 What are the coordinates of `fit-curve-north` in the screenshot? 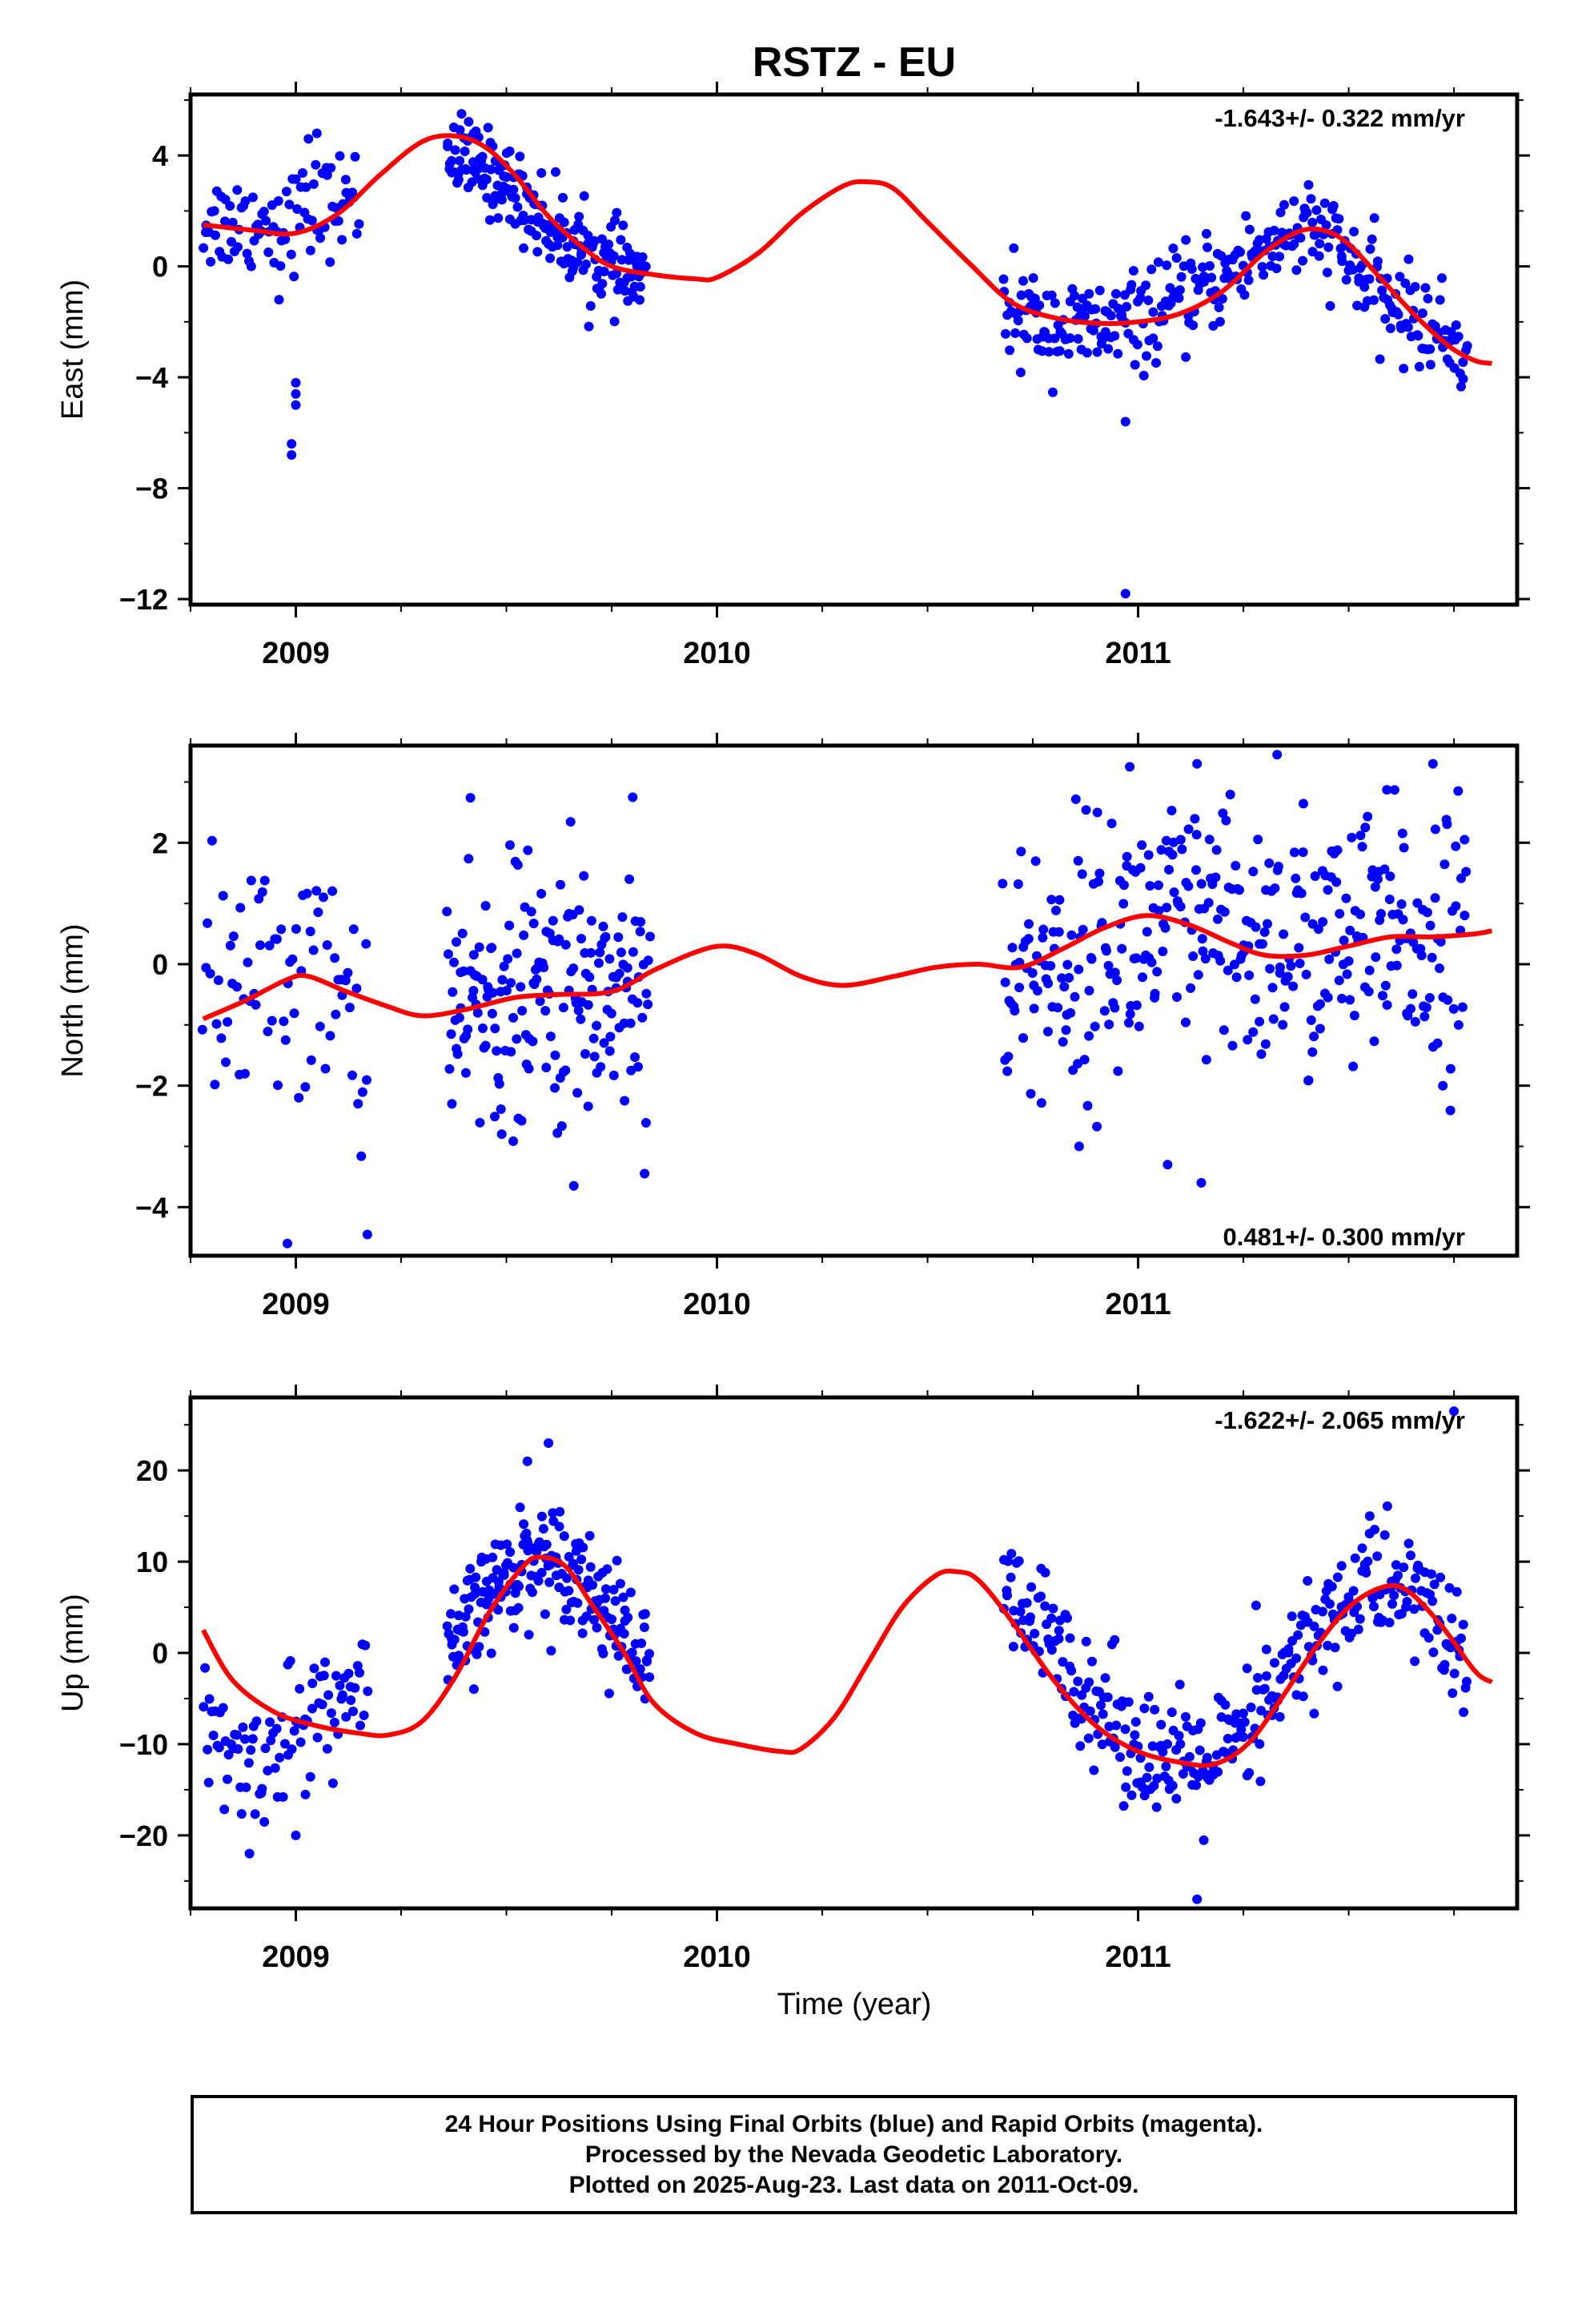 It's located at (847, 967).